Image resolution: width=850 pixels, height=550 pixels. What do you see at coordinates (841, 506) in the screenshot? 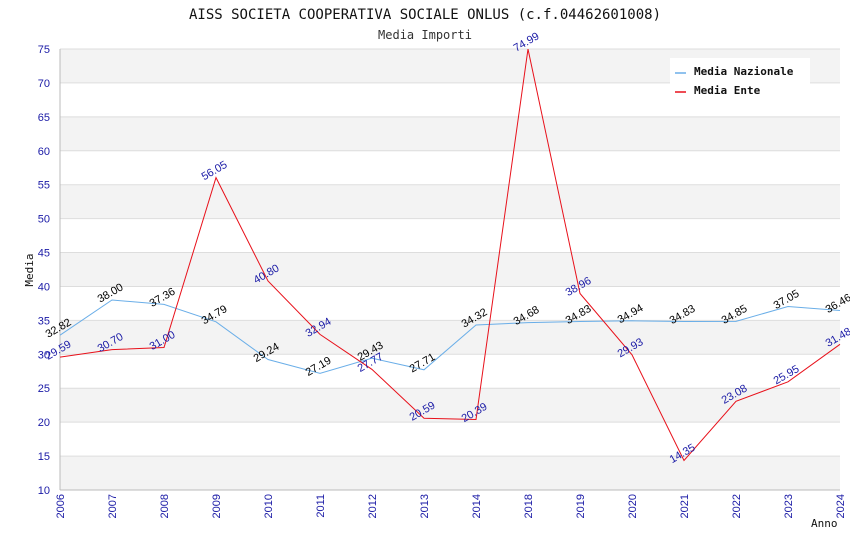
I see `x-tick-label: 2024` at bounding box center [841, 506].